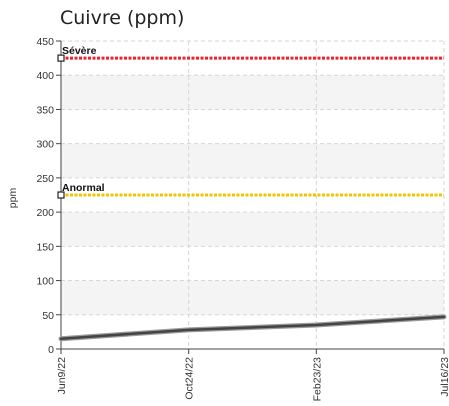 This screenshot has width=449, height=406. Describe the element at coordinates (51, 350) in the screenshot. I see `y-tick-label: 0` at that location.